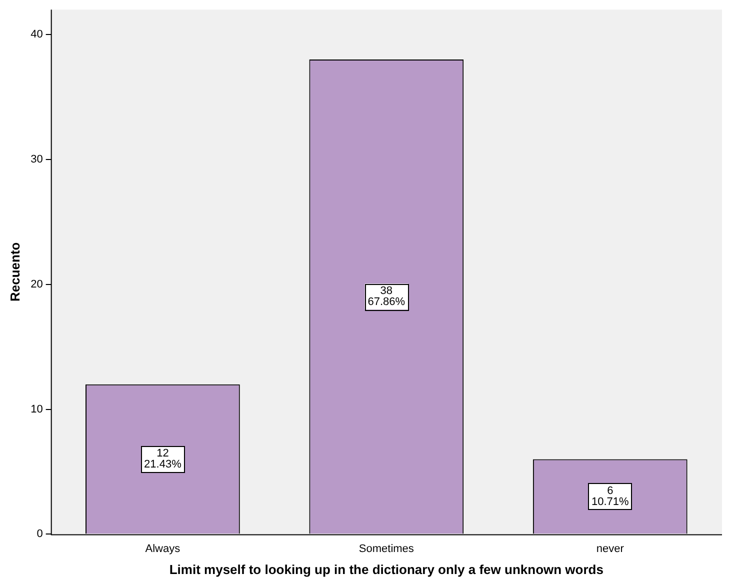 The image size is (732, 586). What do you see at coordinates (36, 160) in the screenshot?
I see `y-tick-label: 30` at bounding box center [36, 160].